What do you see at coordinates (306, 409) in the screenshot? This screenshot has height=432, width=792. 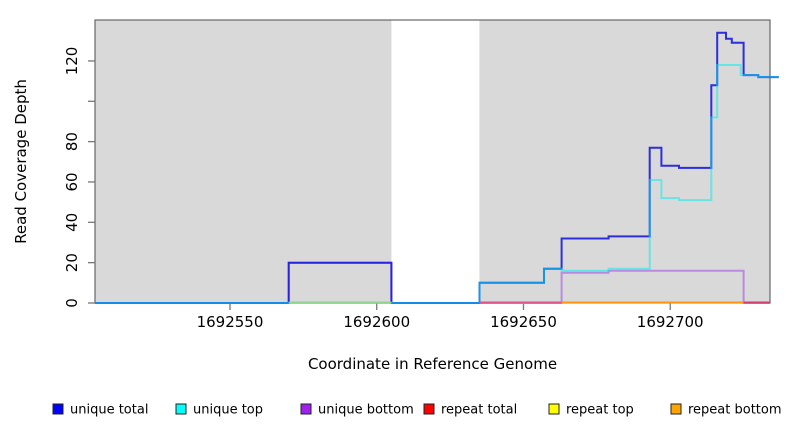 I see `legend-swatch-unique-bottom` at bounding box center [306, 409].